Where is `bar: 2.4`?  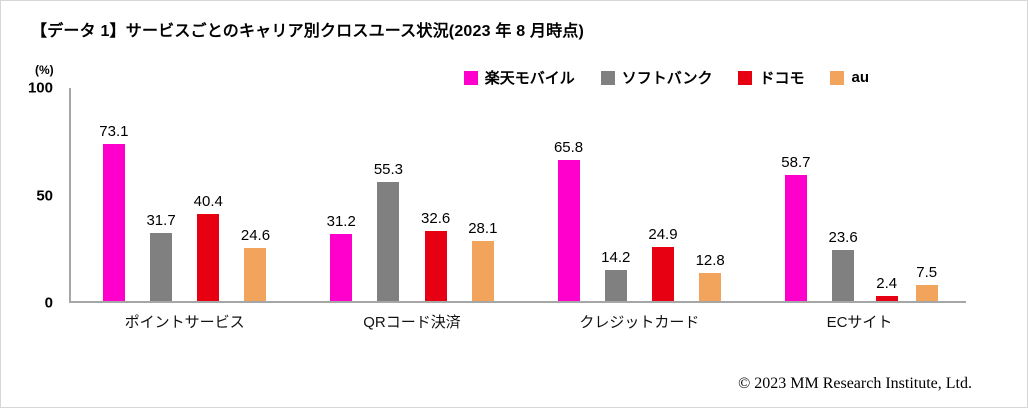
bar: 2.4 is located at coordinates (886, 287).